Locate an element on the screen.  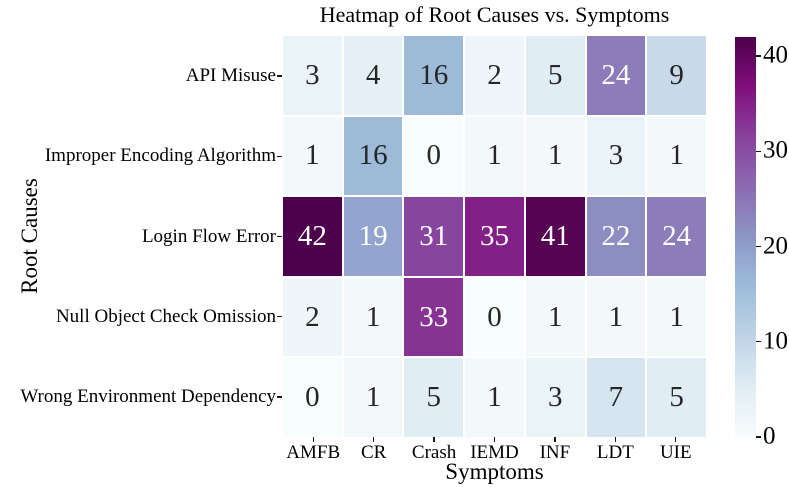
colorbar-tick-label: 20 is located at coordinates (775, 246).